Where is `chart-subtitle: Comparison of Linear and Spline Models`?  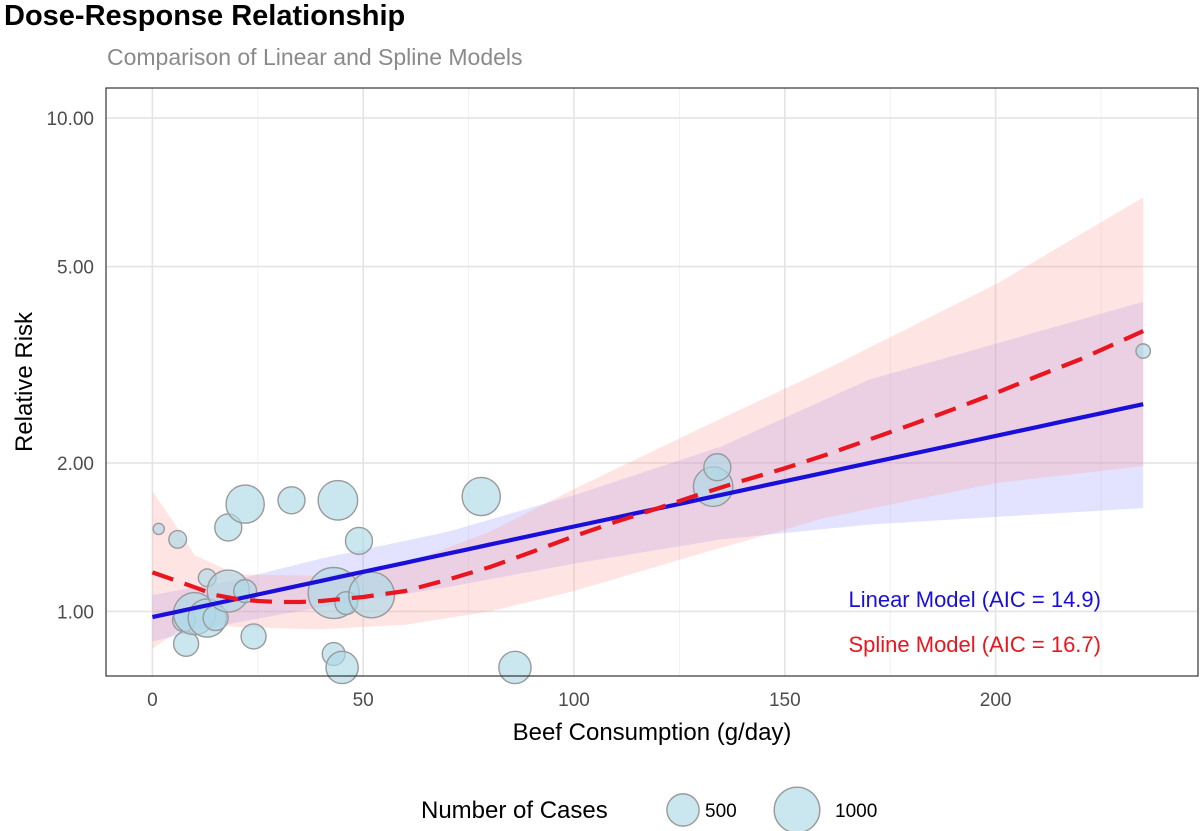
chart-subtitle: Comparison of Linear and Spline Models is located at coordinates (315, 57).